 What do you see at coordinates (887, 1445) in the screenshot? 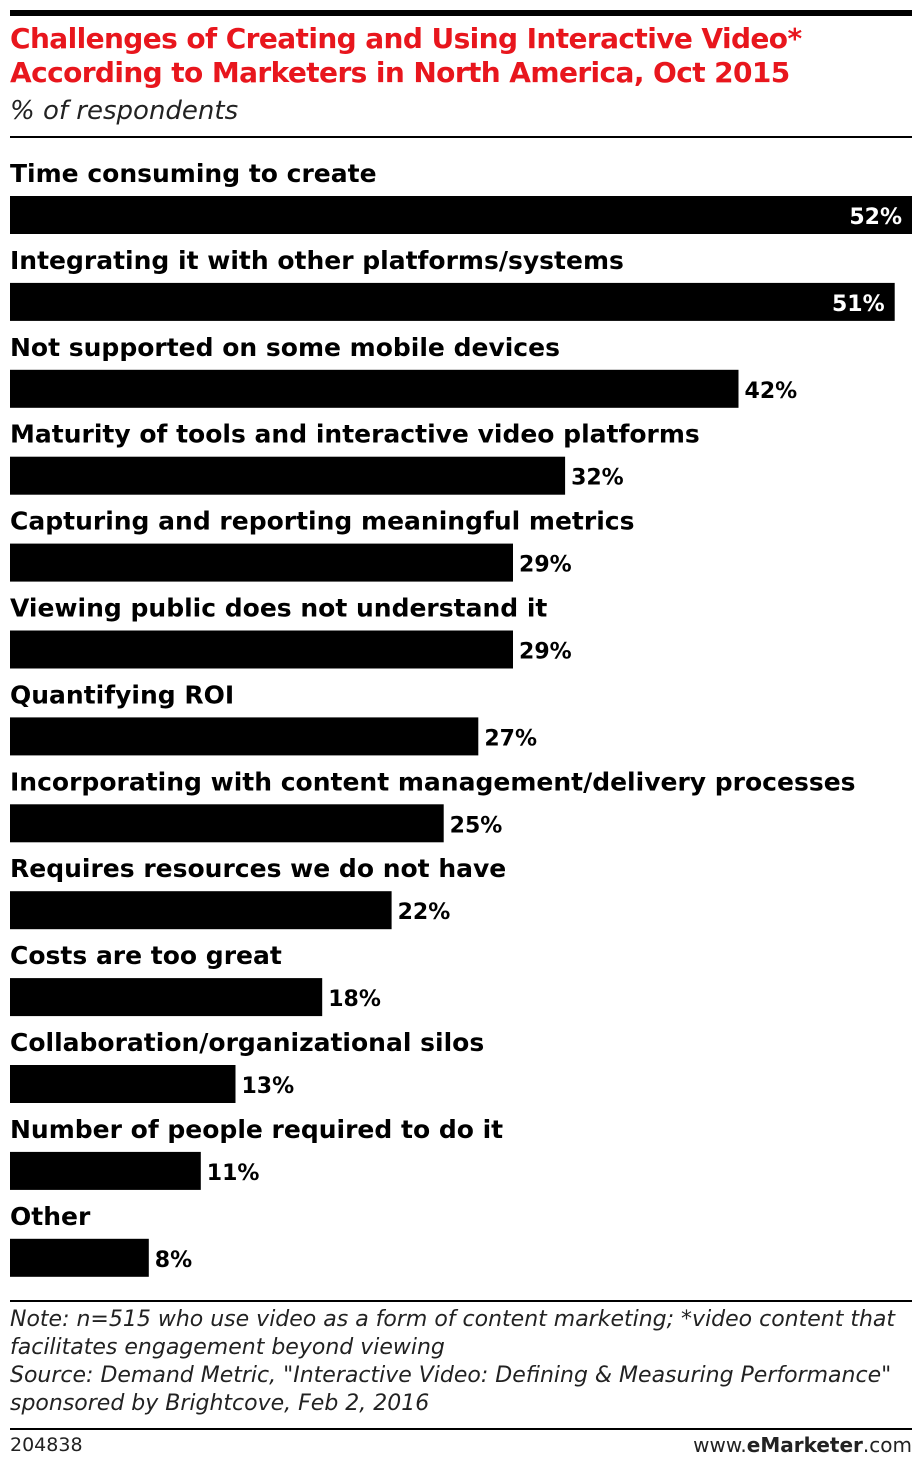
I see `brand-suffix: .com` at bounding box center [887, 1445].